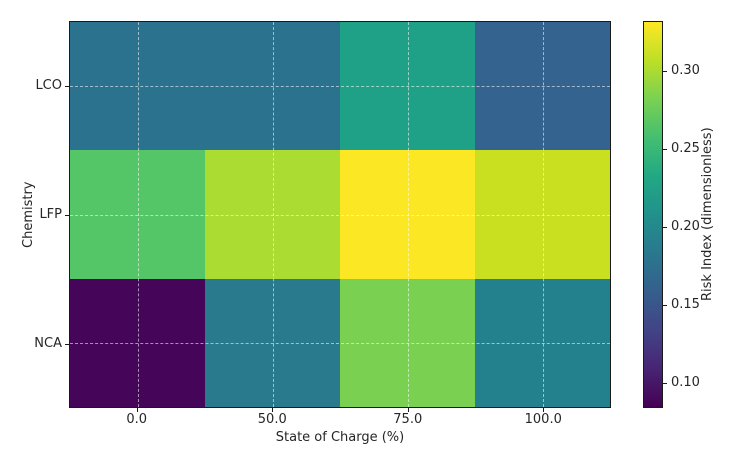  I want to click on x-tick-label: 0.0, so click(137, 419).